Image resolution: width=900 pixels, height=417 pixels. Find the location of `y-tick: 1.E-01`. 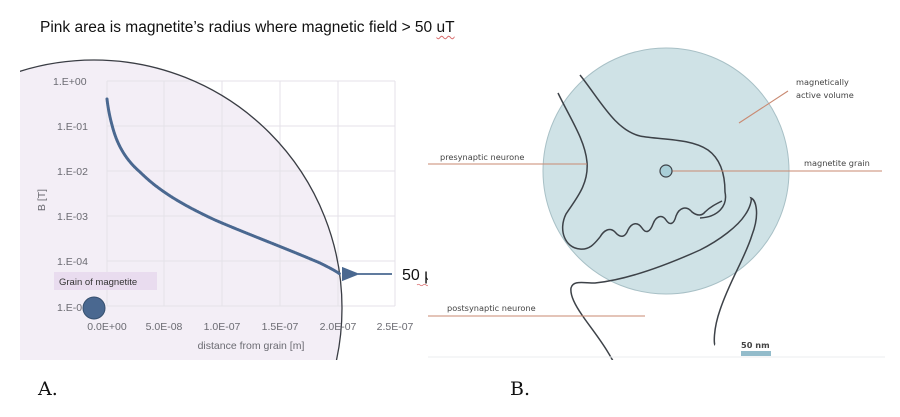

y-tick: 1.E-01 is located at coordinates (72, 127).